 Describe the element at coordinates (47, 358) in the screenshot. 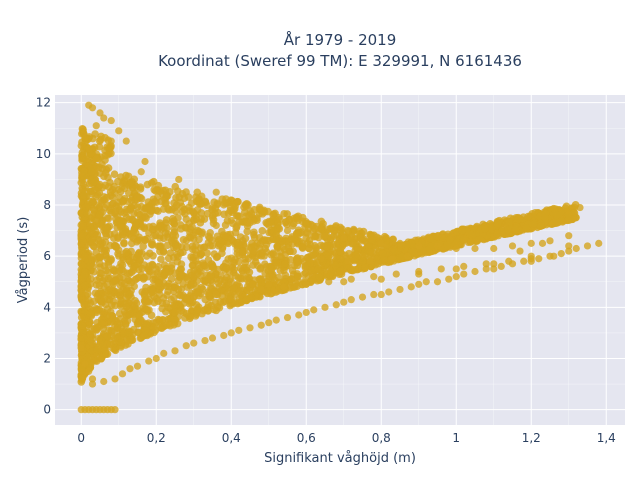

I see `y-tick-label: 2` at that location.